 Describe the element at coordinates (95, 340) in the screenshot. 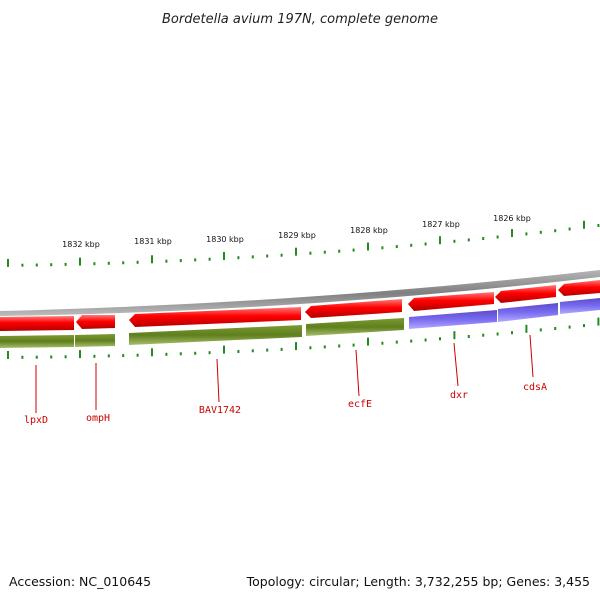

I see `gene-ompH-reverse` at that location.